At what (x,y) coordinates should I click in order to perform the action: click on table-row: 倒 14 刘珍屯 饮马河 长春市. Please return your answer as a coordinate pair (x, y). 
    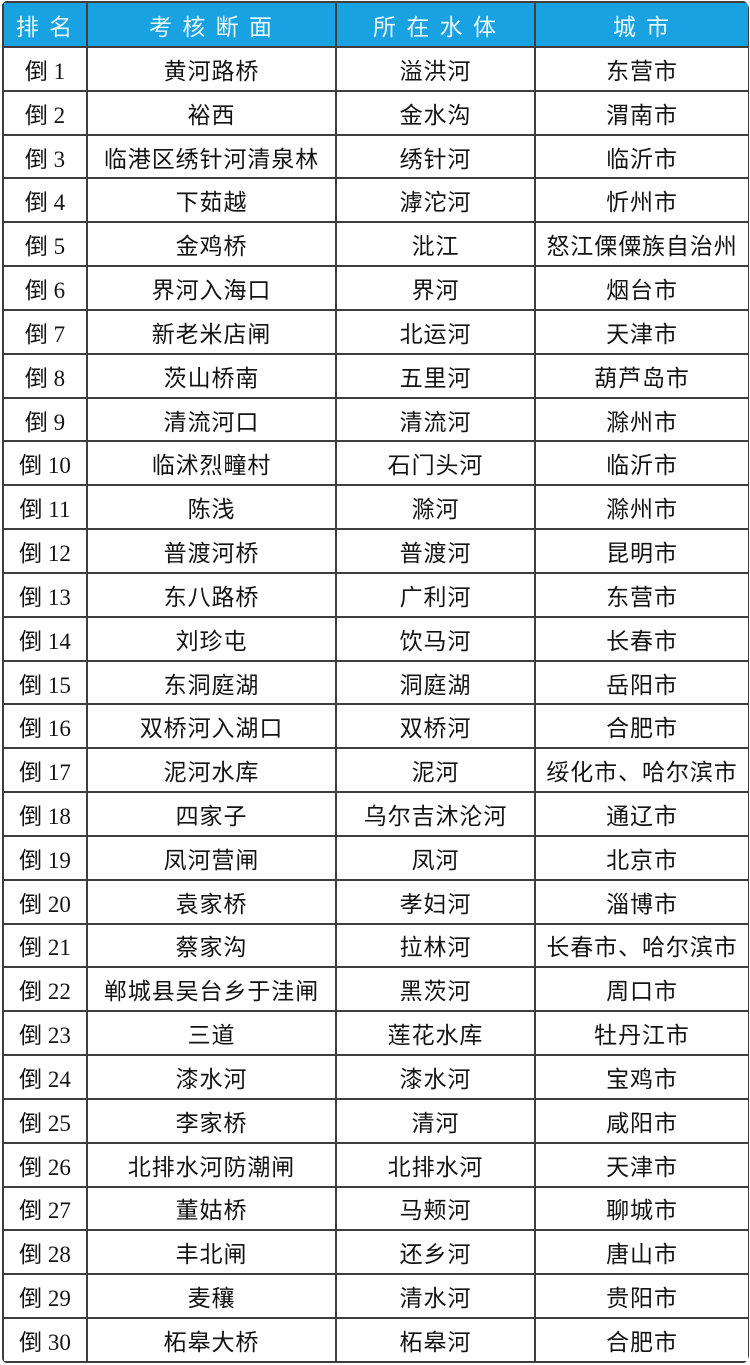
    Looking at the image, I should click on (375, 638).